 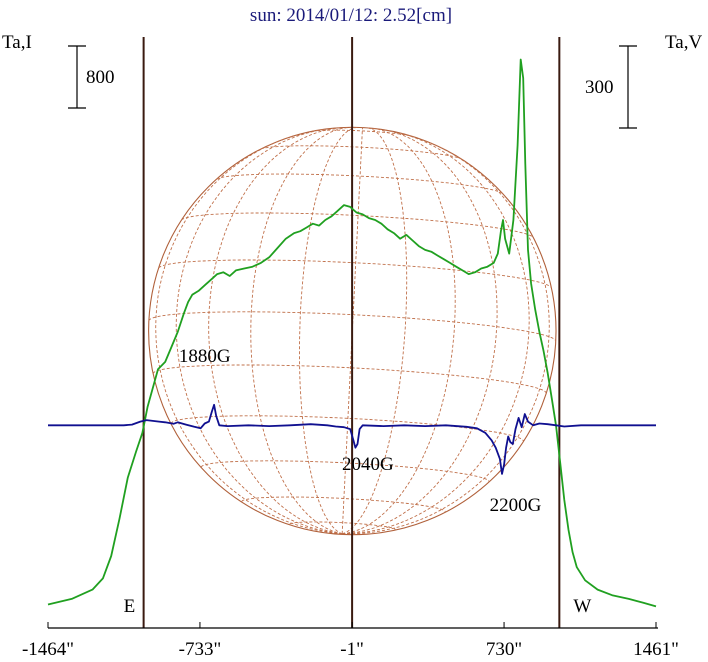 I want to click on right-scale-bar: 300, so click(x=611, y=87).